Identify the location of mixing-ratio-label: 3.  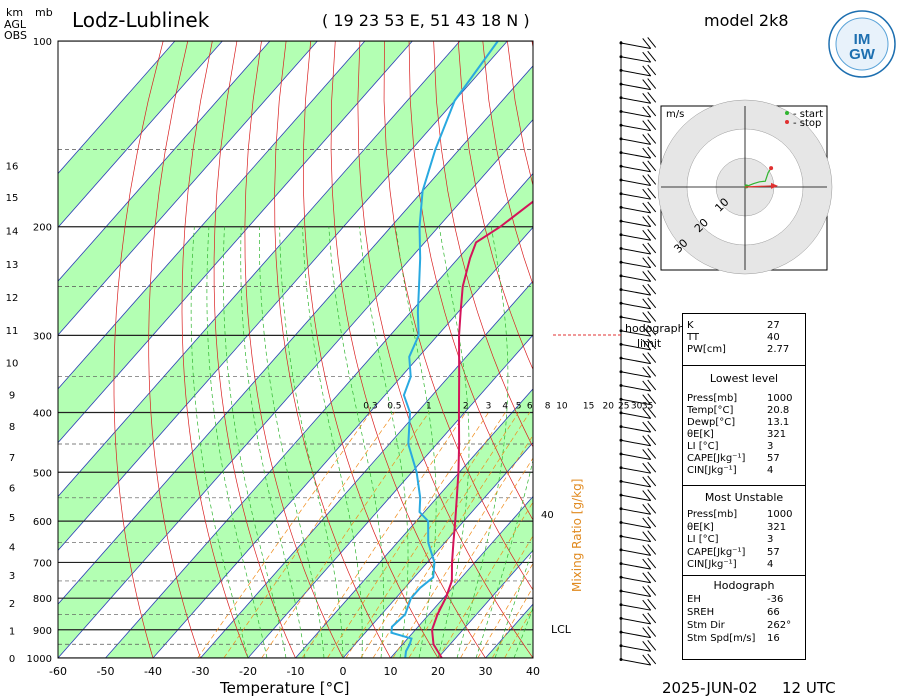
(489, 406).